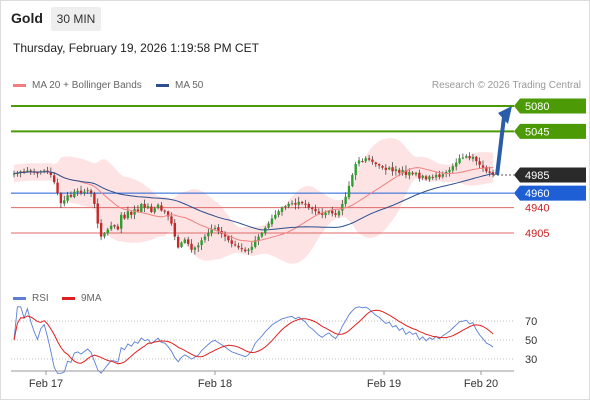  Describe the element at coordinates (384, 384) in the screenshot. I see `x-tick-label: Feb 19` at that location.